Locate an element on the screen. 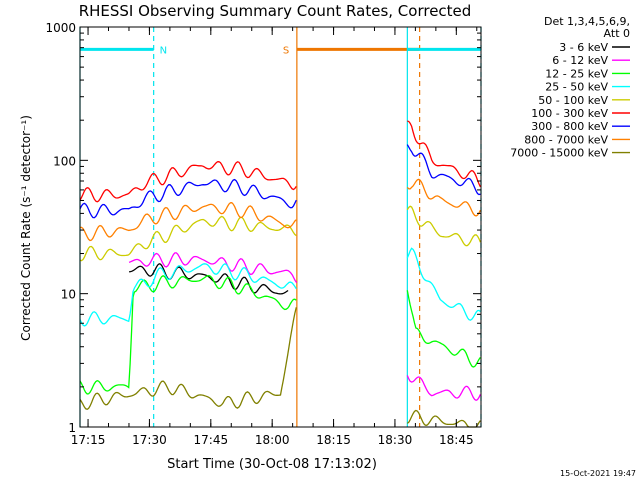 This screenshot has height=480, width=640. x-tick-label: 18:45 is located at coordinates (456, 440).